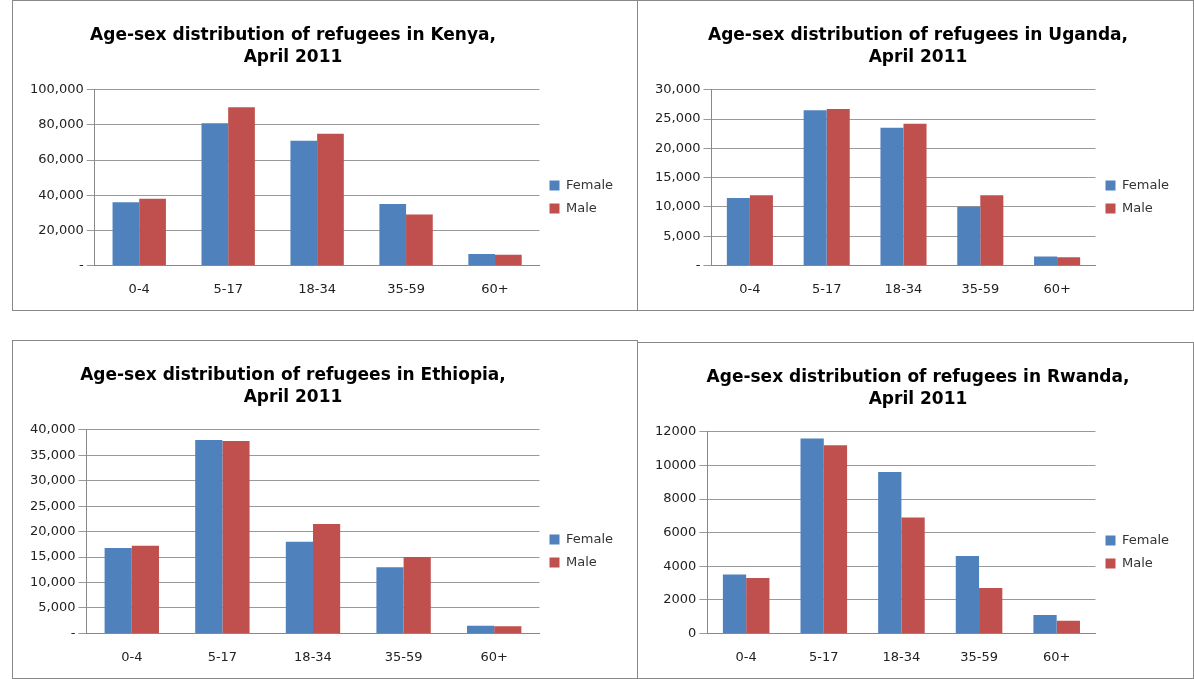 The width and height of the screenshot is (1194, 679). Describe the element at coordinates (52, 454) in the screenshot. I see `y-tick-label: 35,000` at that location.